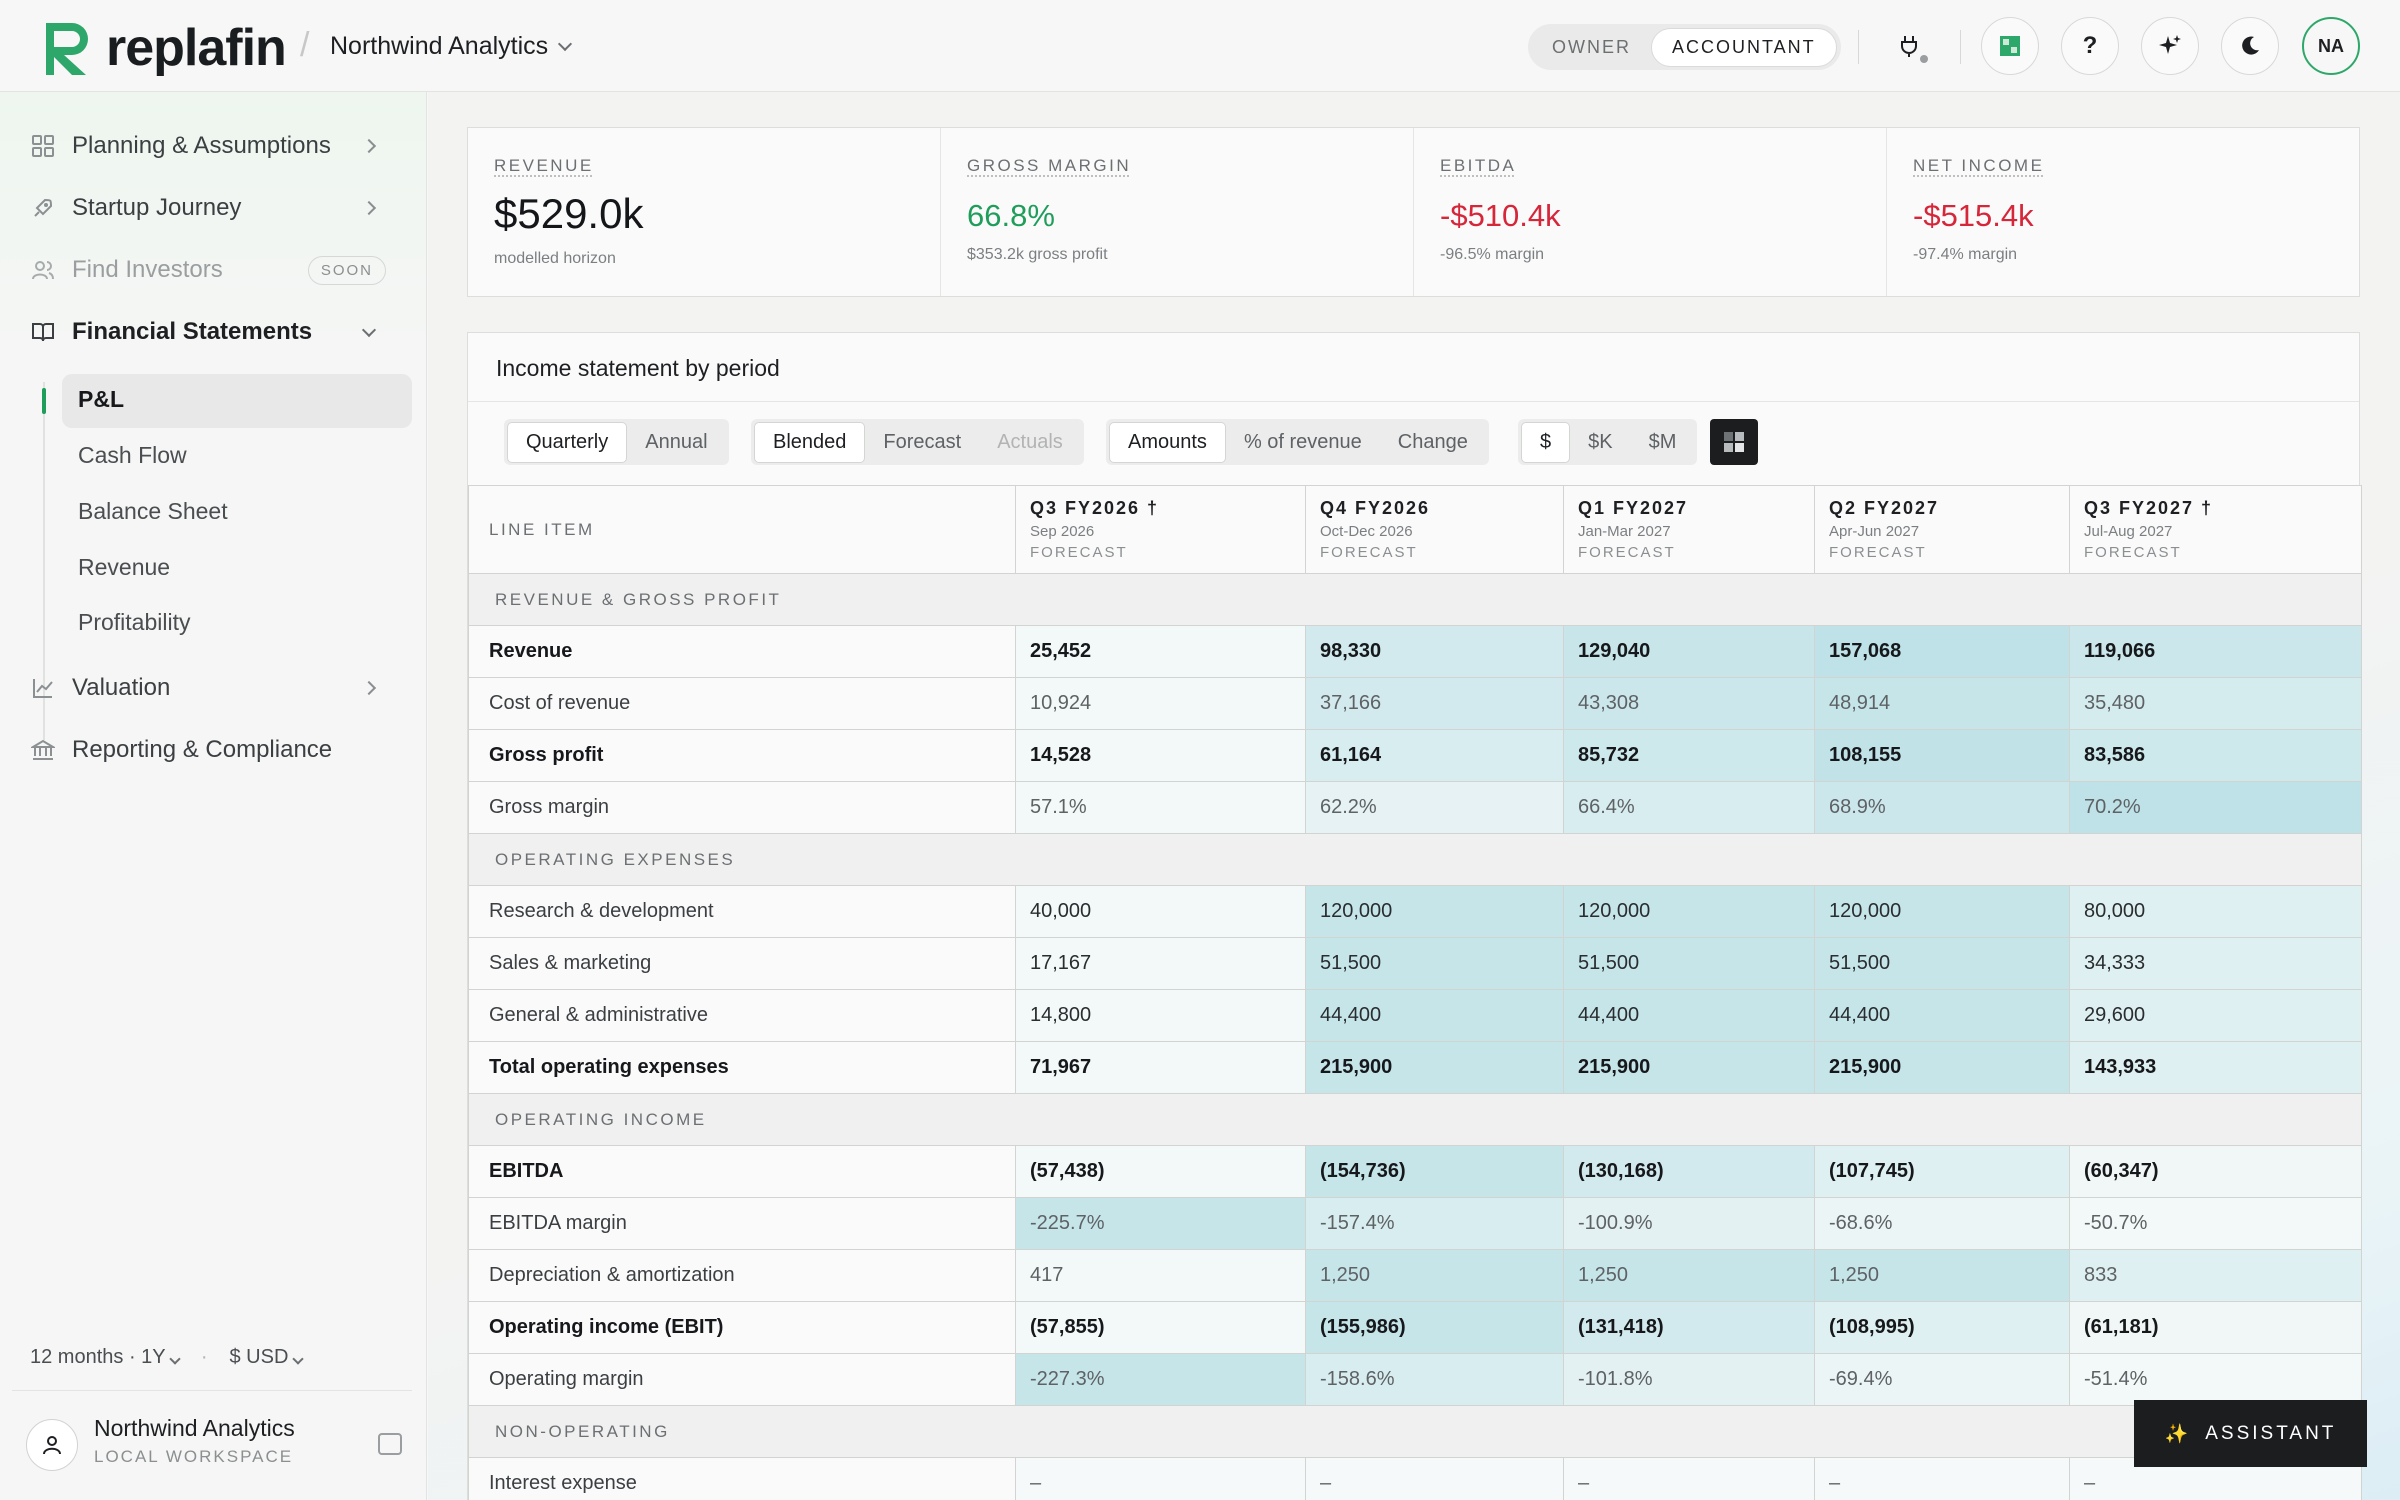 This screenshot has height=1500, width=2400. I want to click on line-item-label: General & administrative, so click(742, 1015).